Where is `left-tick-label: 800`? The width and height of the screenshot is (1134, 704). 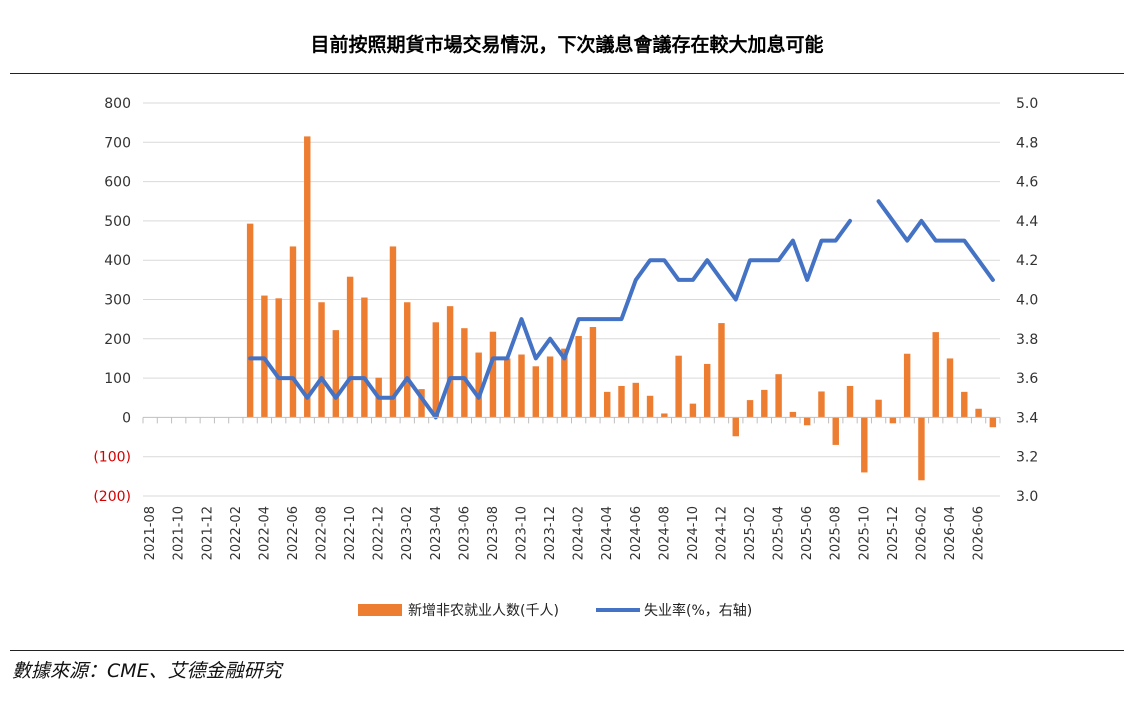
left-tick-label: 800 is located at coordinates (117, 104).